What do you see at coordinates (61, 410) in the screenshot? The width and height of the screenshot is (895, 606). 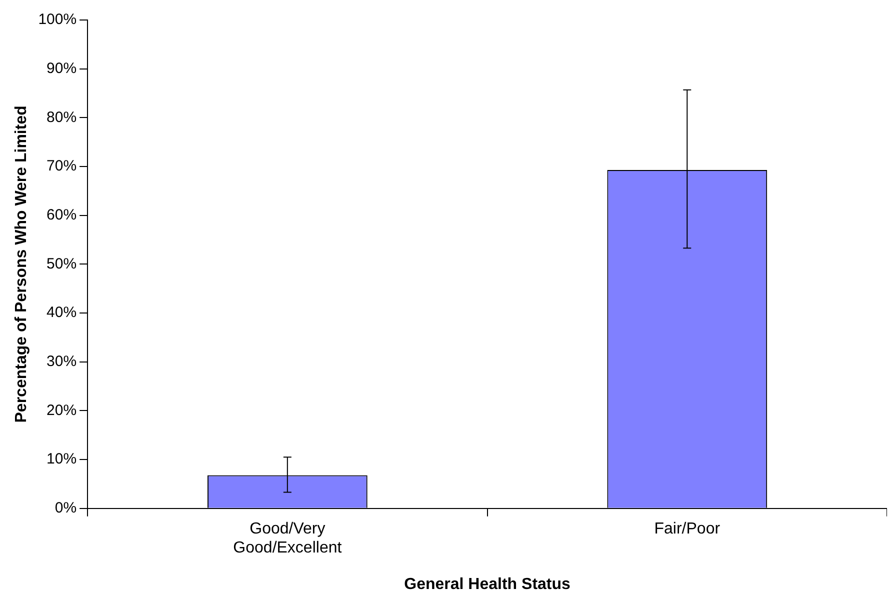 I see `y-tick-label: 20%` at bounding box center [61, 410].